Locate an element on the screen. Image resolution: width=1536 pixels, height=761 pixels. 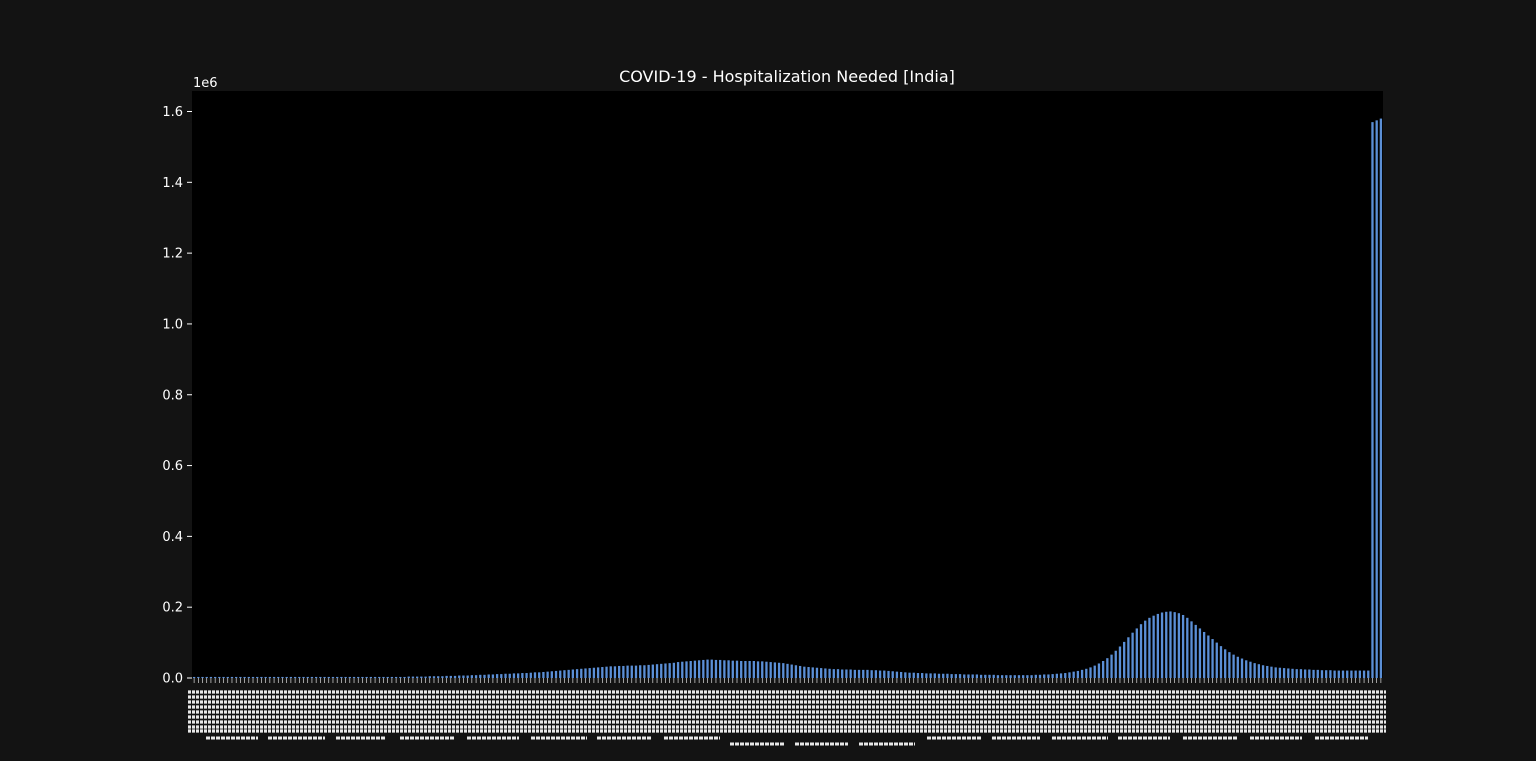
y-tick-label: 1.0 is located at coordinates (172, 324).